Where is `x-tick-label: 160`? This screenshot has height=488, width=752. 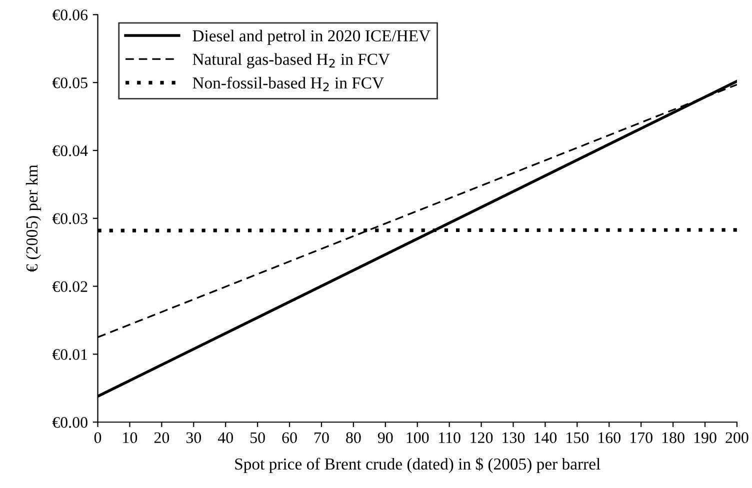
x-tick-label: 160 is located at coordinates (609, 438).